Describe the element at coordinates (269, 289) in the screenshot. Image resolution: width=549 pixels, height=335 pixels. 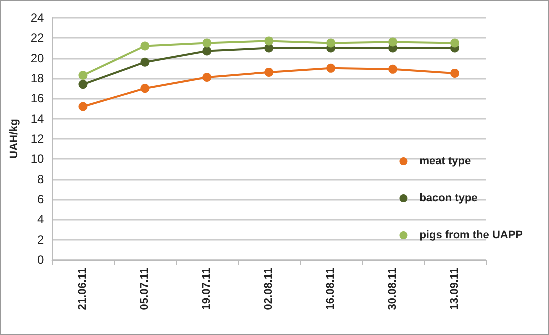
I see `x-tick-label: 02.08.11` at that location.